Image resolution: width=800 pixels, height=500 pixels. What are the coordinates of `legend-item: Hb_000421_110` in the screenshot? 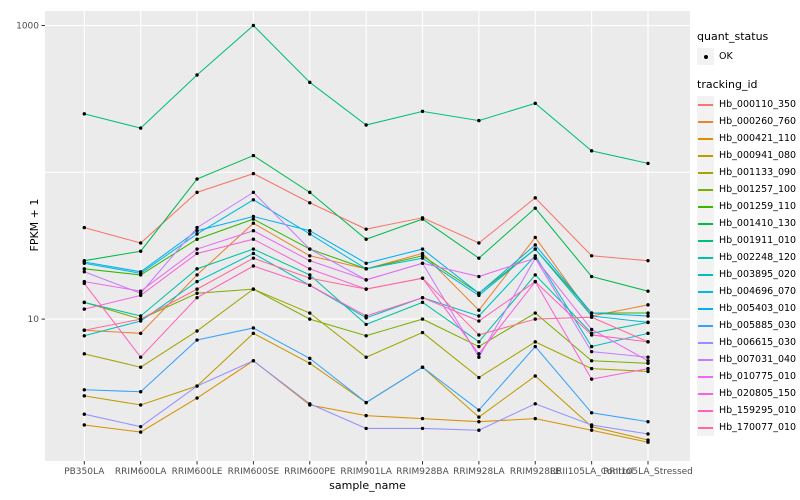 It's located at (748, 138).